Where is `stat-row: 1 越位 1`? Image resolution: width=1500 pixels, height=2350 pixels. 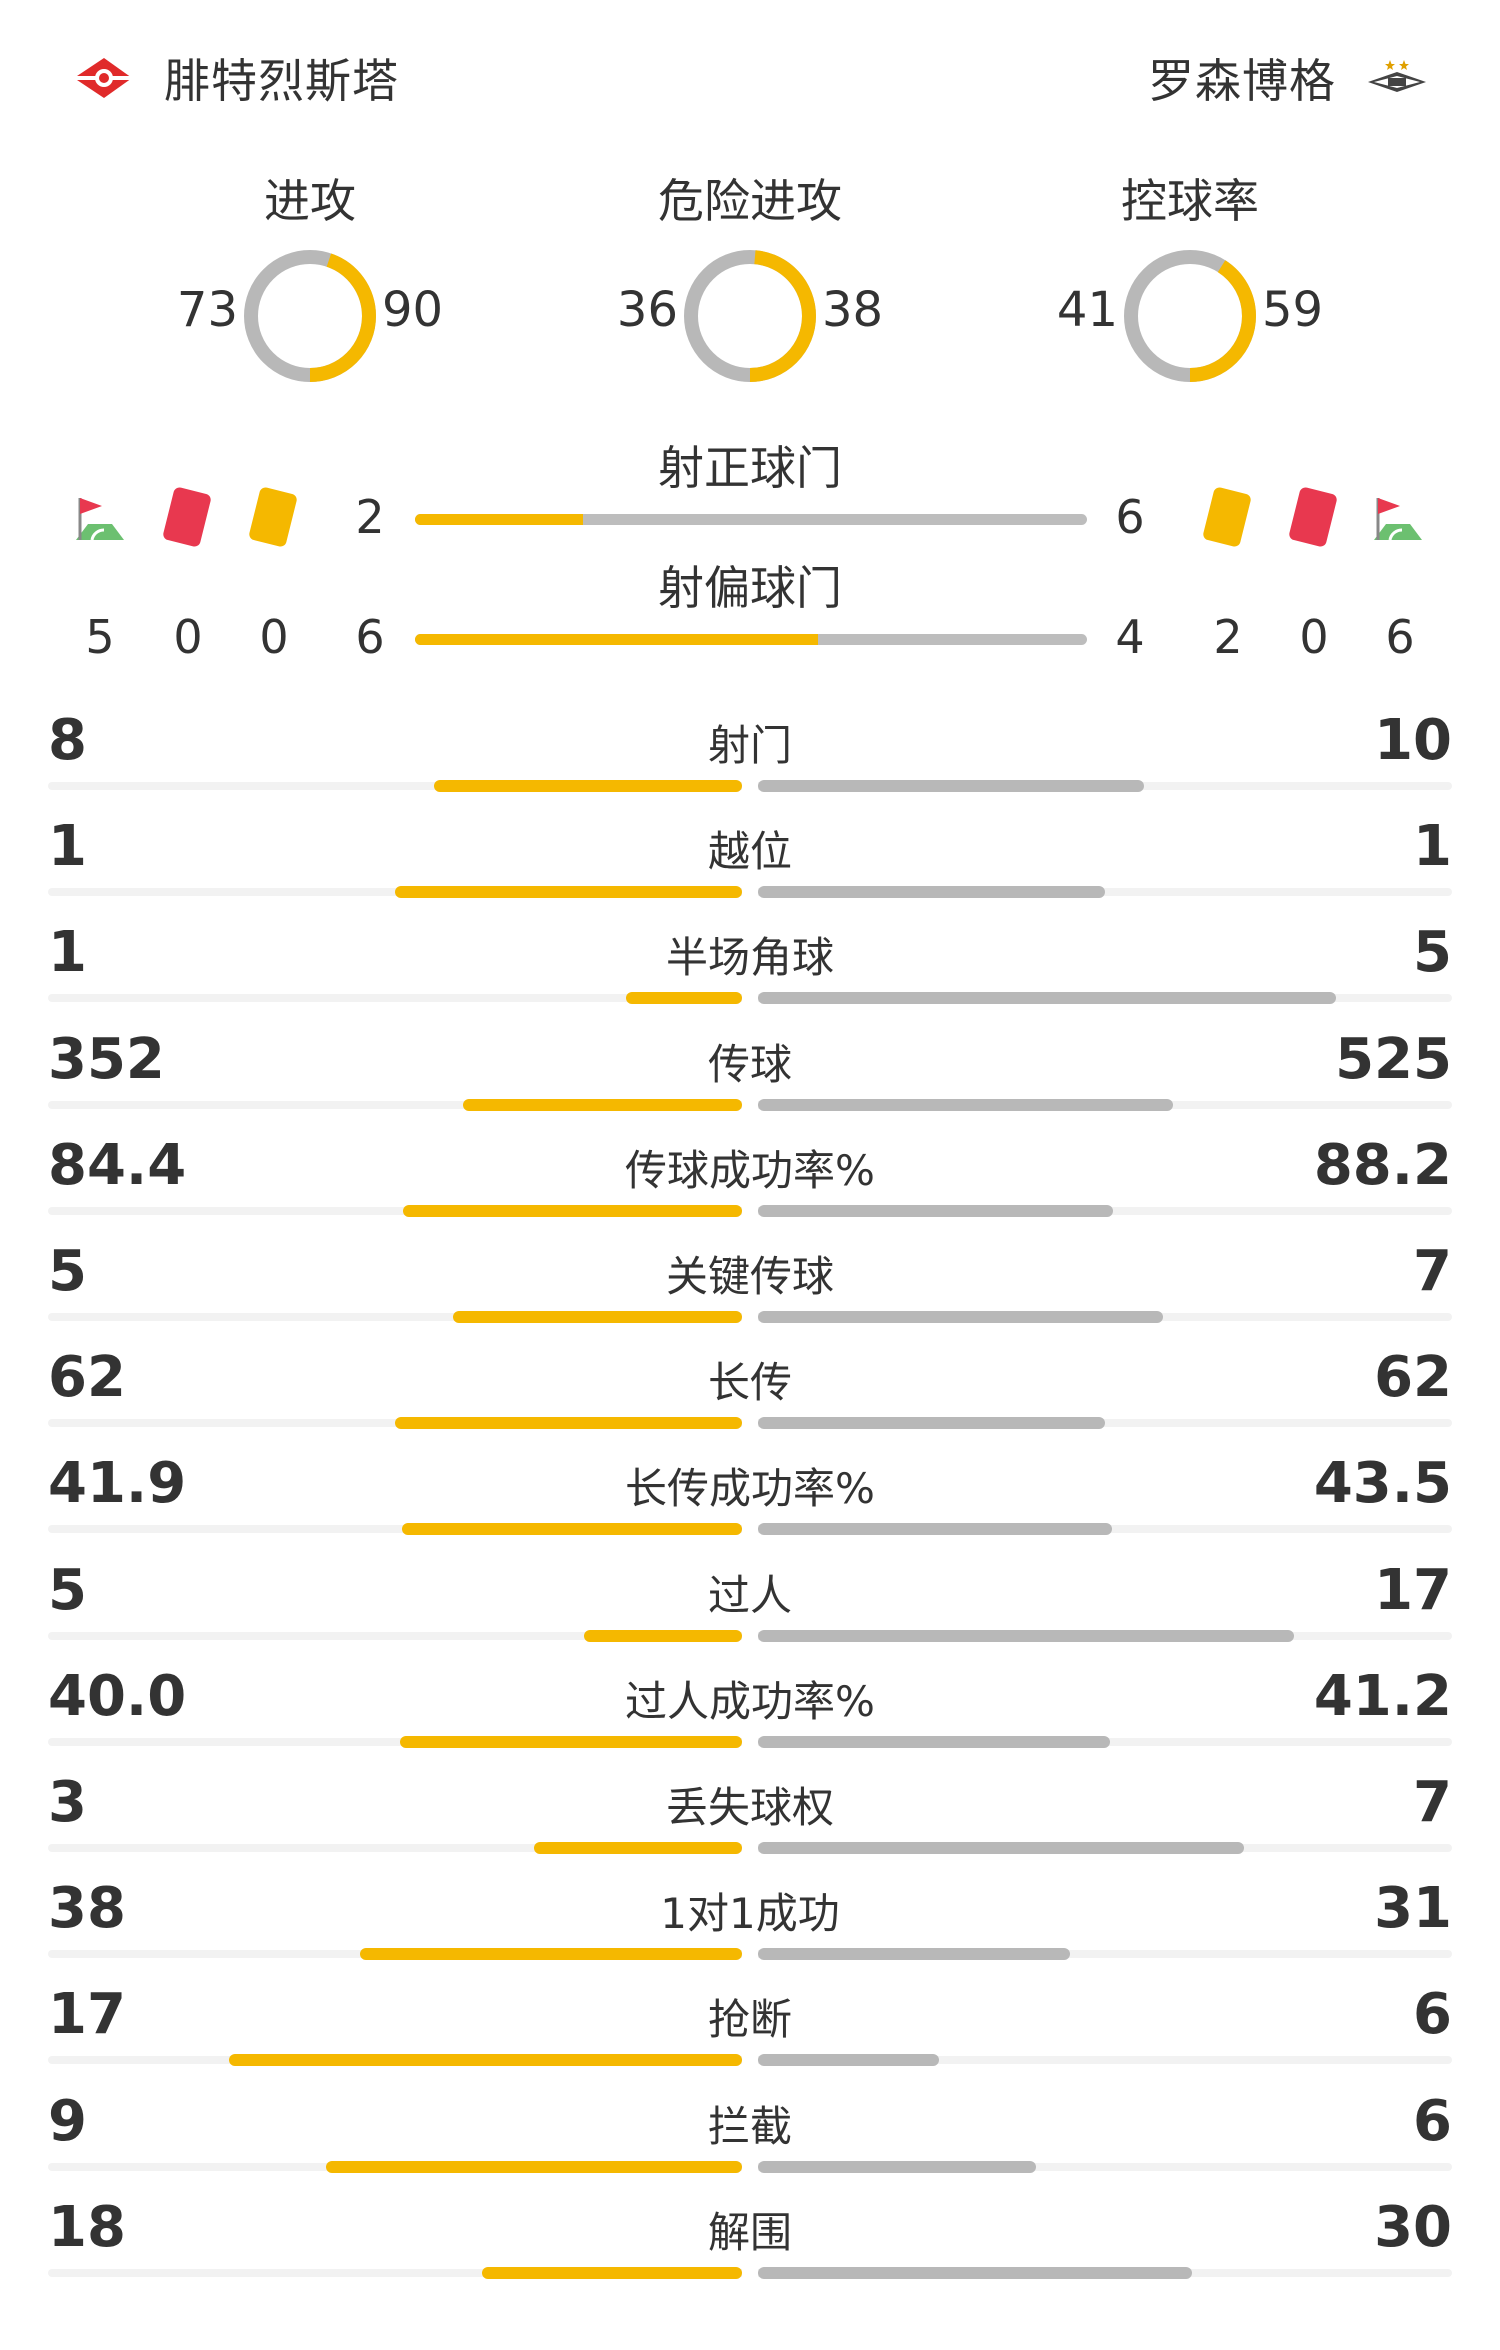
stat-row: 1 越位 1 is located at coordinates (750, 865).